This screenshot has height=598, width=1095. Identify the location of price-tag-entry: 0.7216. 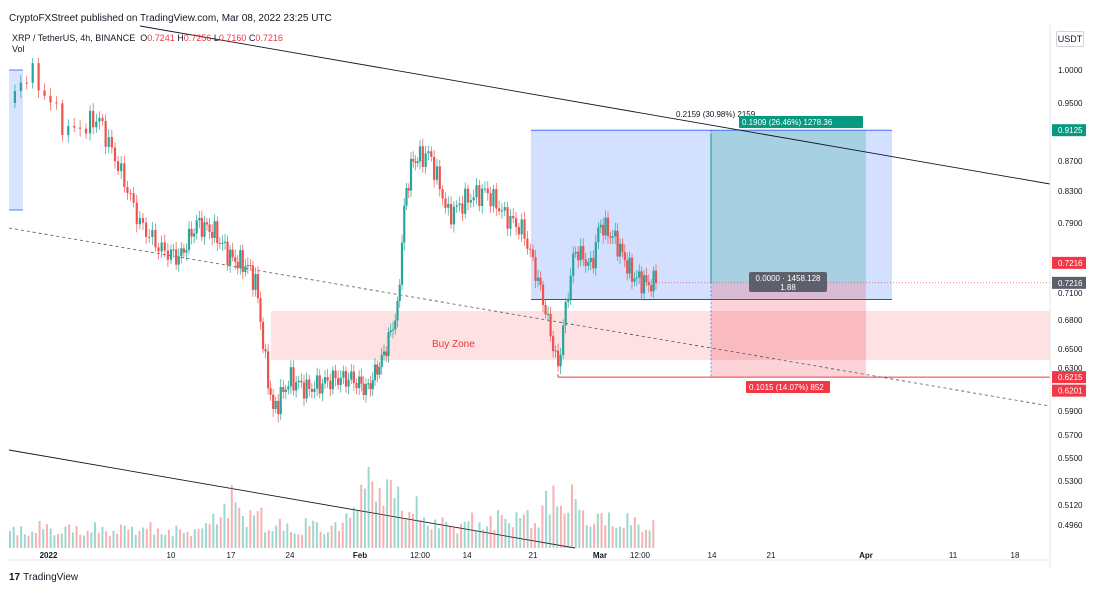
(1070, 283).